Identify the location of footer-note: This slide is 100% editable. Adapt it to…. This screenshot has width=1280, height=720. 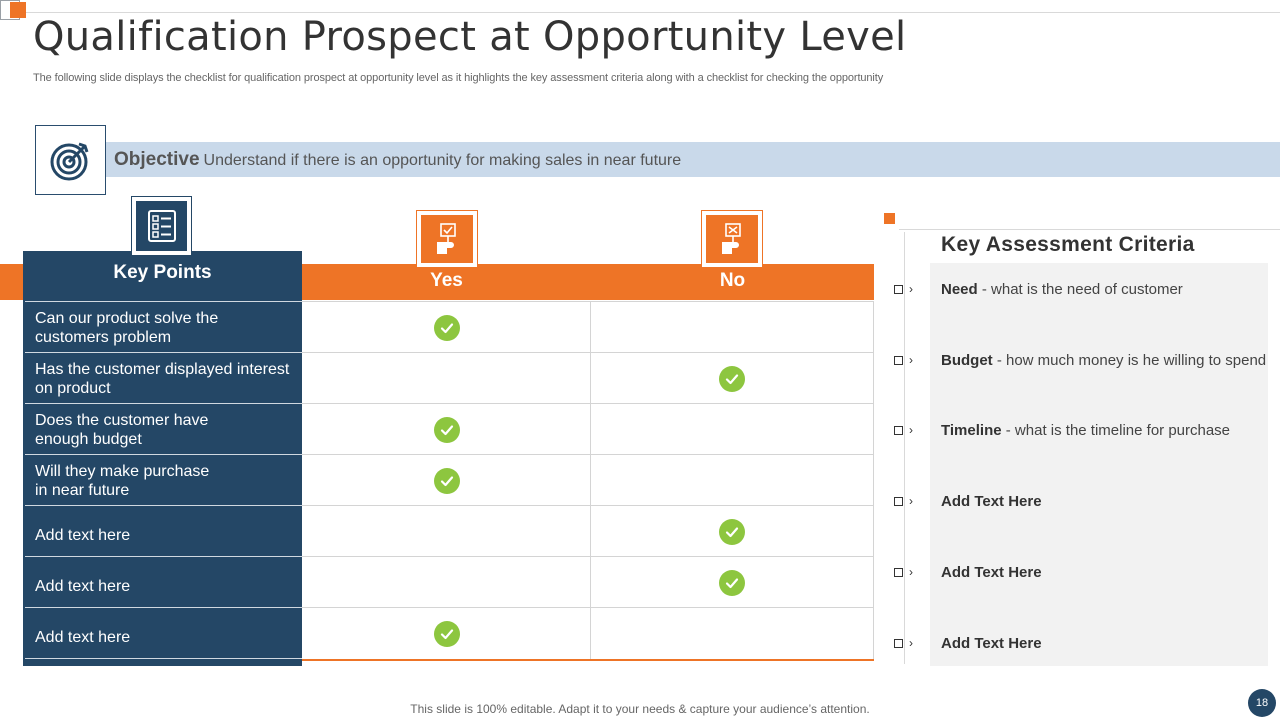
(640, 709).